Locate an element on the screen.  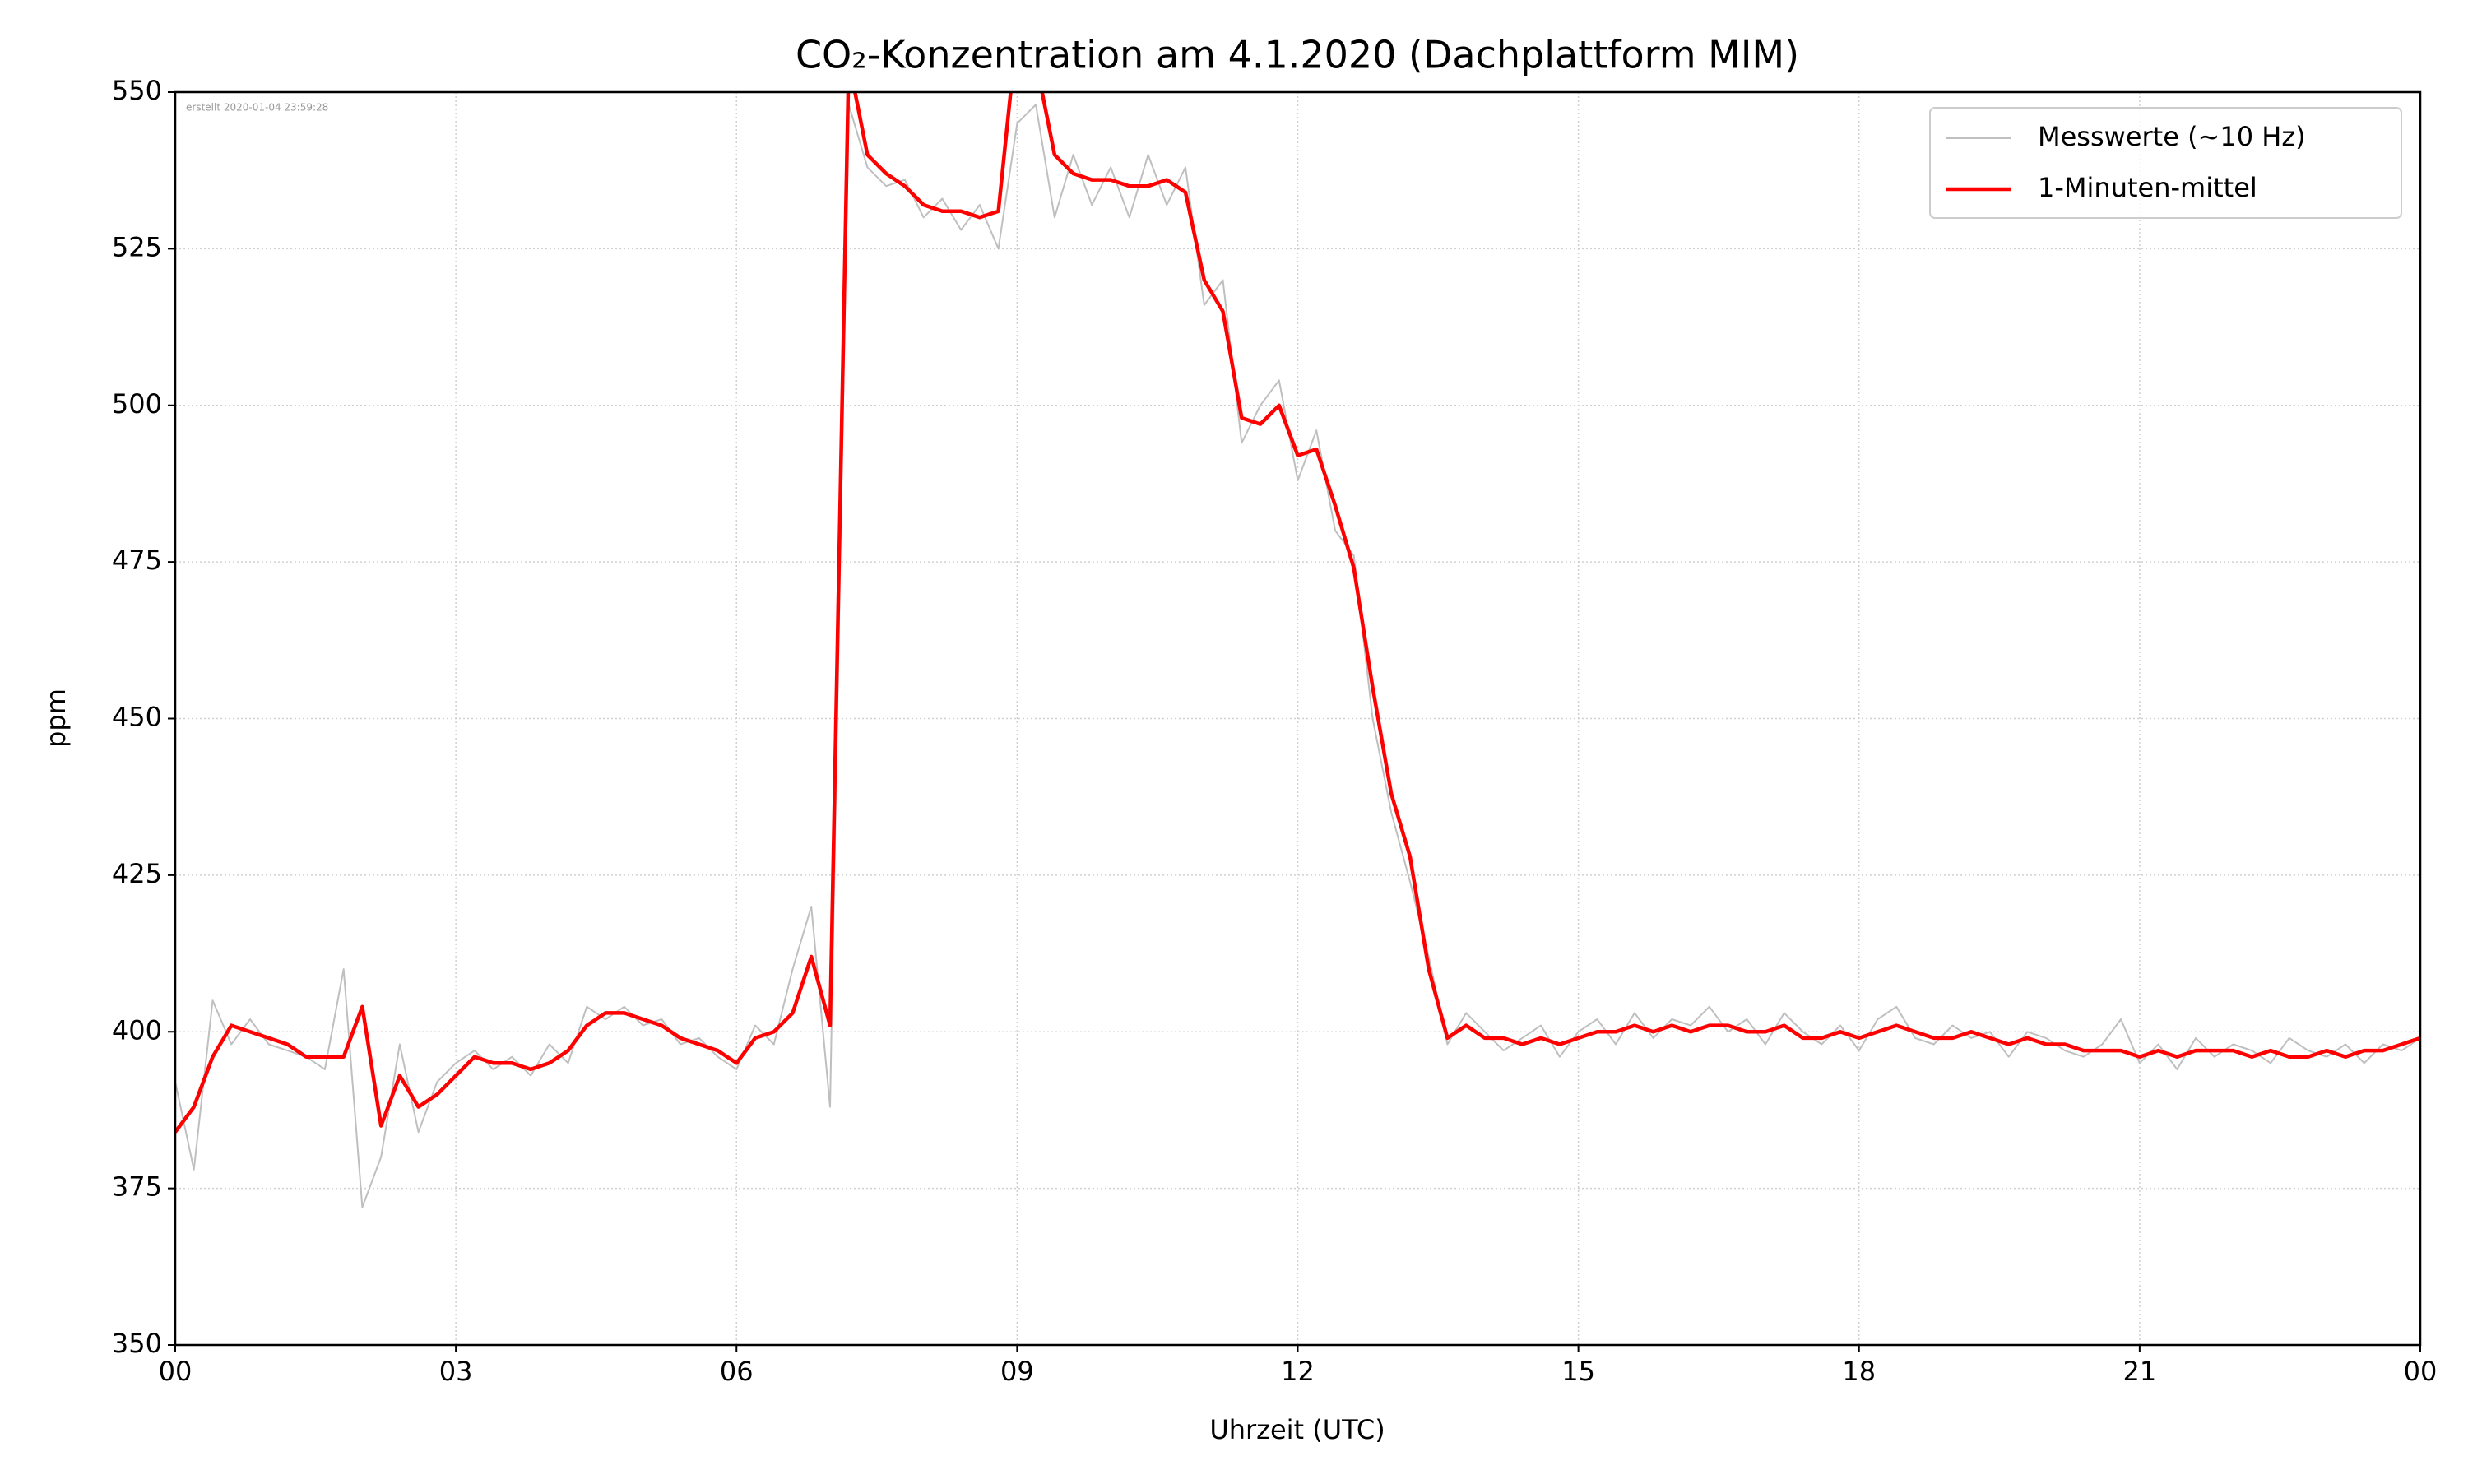
x-tick-label: 15 is located at coordinates (1578, 1371).